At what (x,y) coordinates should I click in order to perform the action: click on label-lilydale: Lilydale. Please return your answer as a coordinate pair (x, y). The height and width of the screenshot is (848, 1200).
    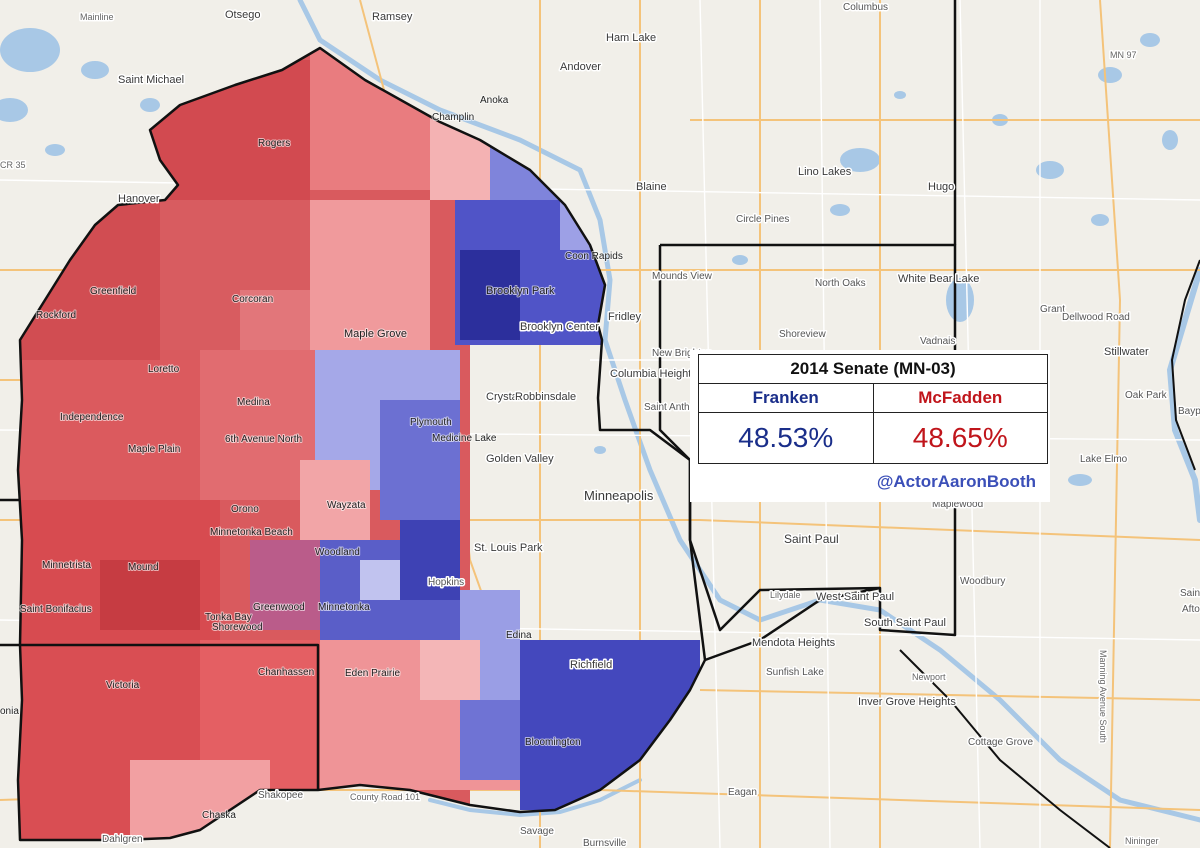
    Looking at the image, I should click on (785, 595).